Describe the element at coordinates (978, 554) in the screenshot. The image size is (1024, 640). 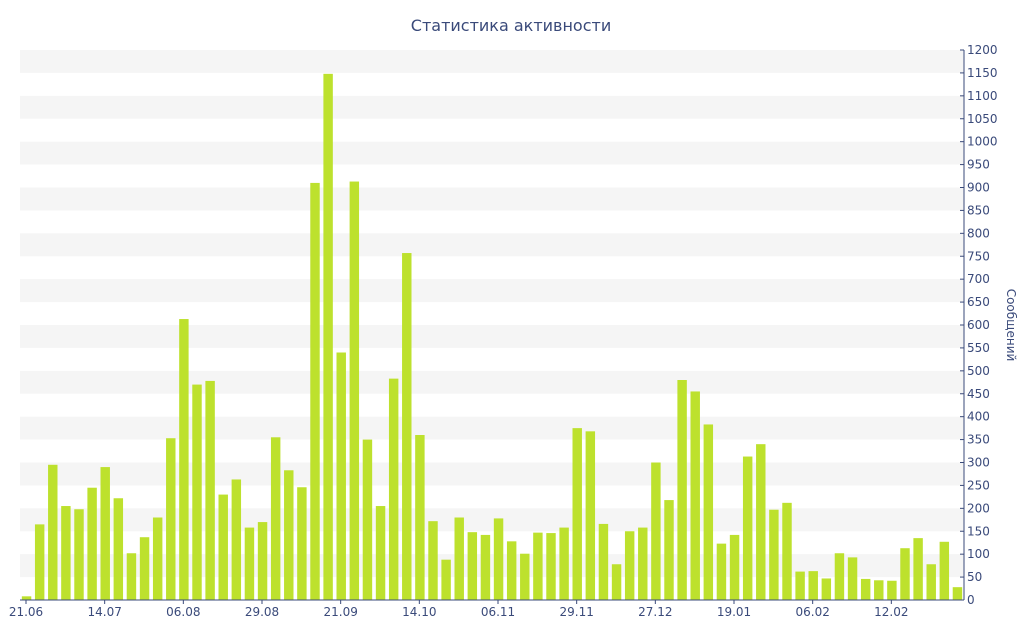
I see `y-tick-label: 100` at that location.